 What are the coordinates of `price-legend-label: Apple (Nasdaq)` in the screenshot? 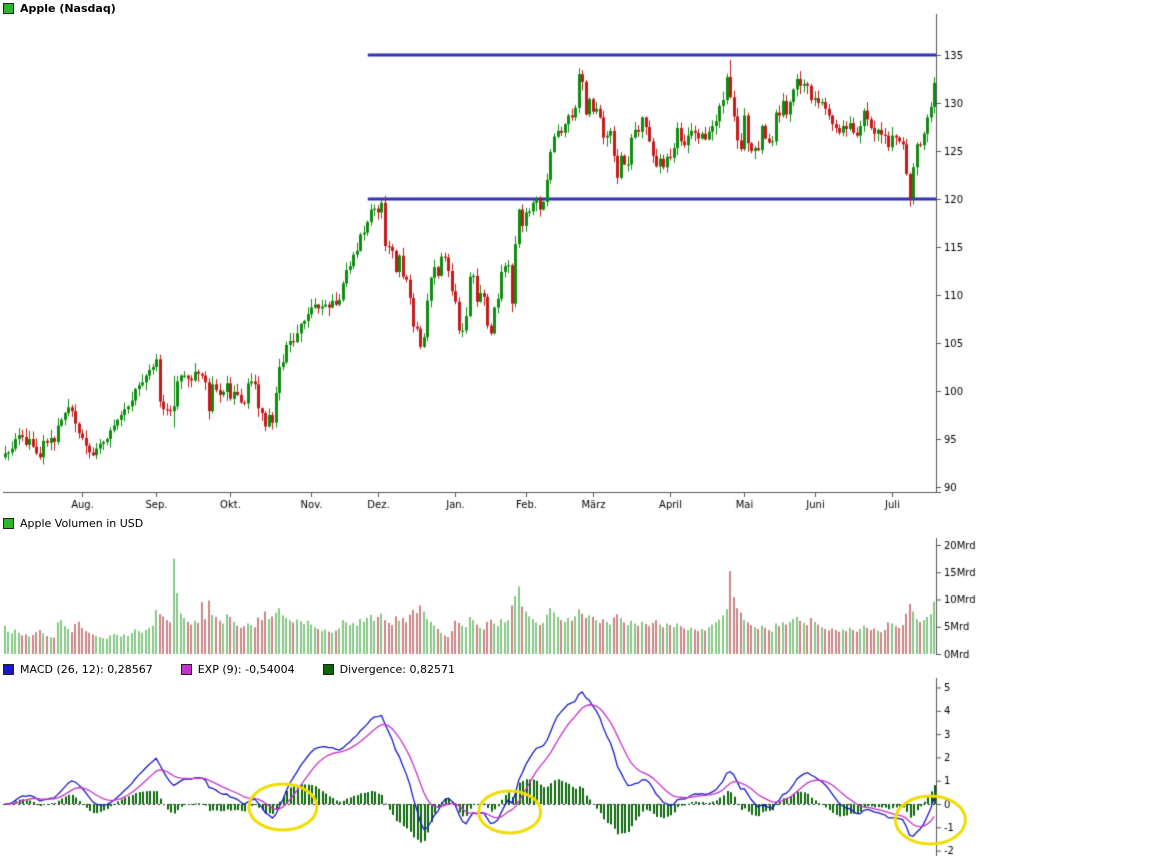 It's located at (68, 8).